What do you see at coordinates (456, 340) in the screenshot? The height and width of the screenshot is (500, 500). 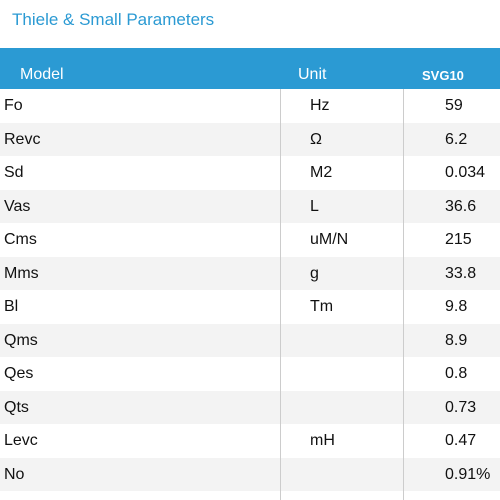 I see `table-cell: 8.9` at bounding box center [456, 340].